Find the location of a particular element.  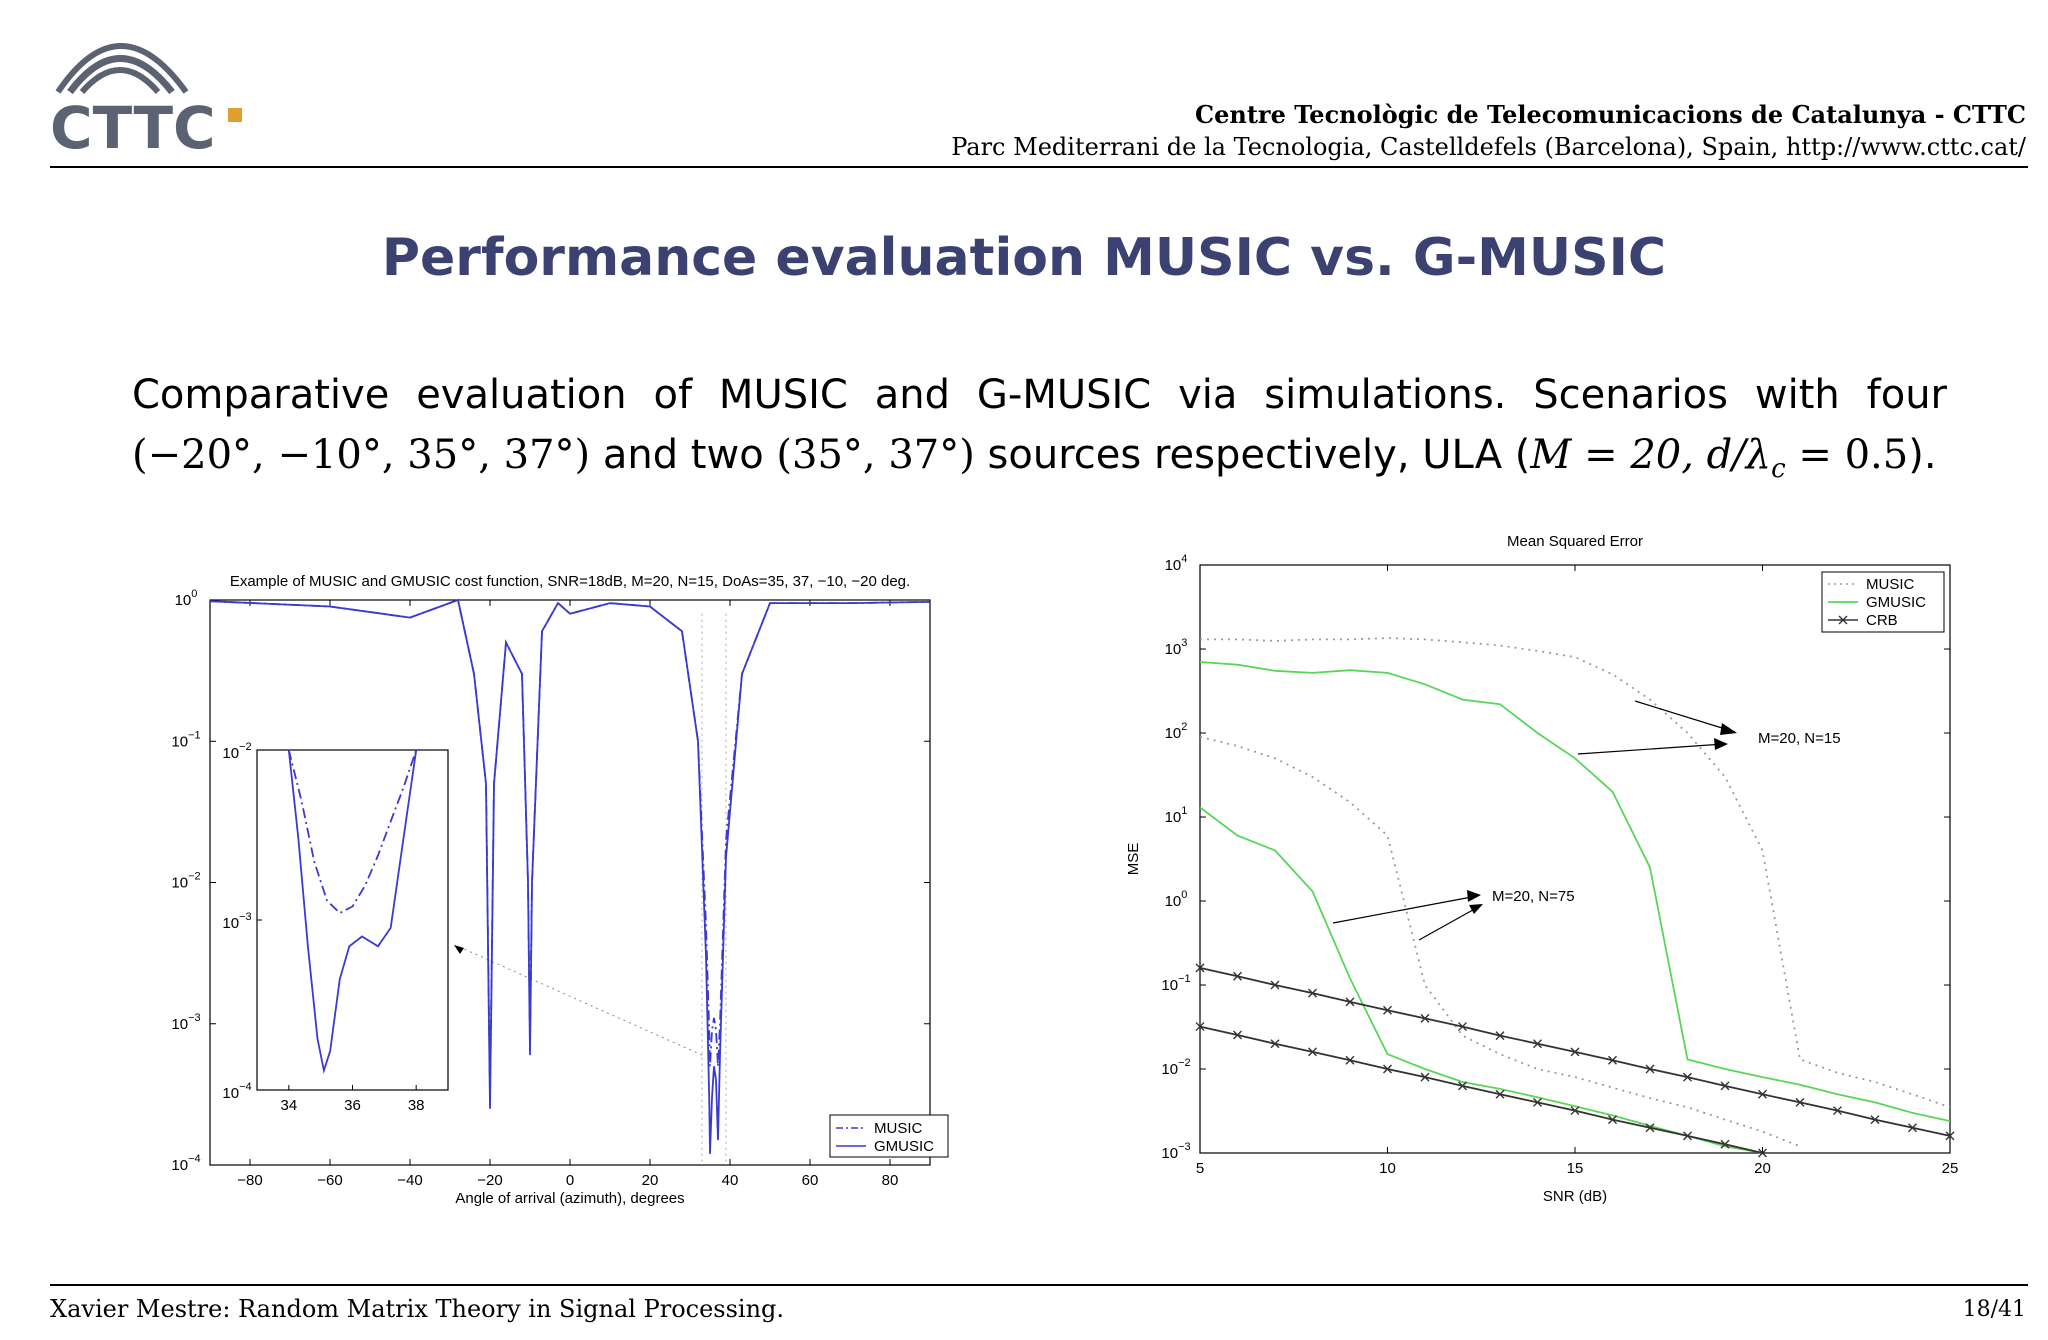

right-legend-gmusic-label: GMUSIC is located at coordinates (1896, 602).